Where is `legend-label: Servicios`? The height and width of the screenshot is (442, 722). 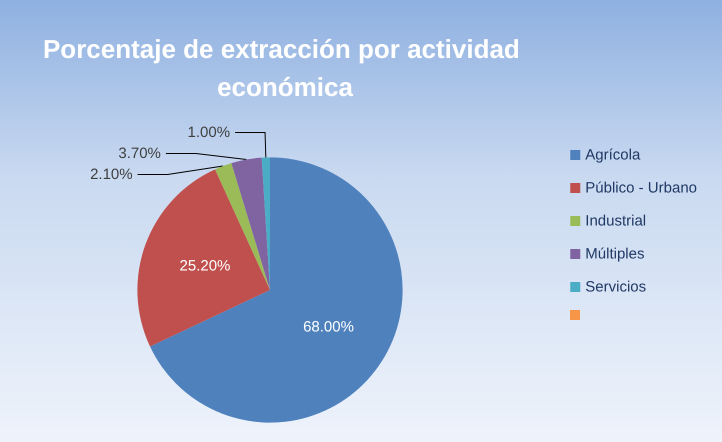 legend-label: Servicios is located at coordinates (615, 287).